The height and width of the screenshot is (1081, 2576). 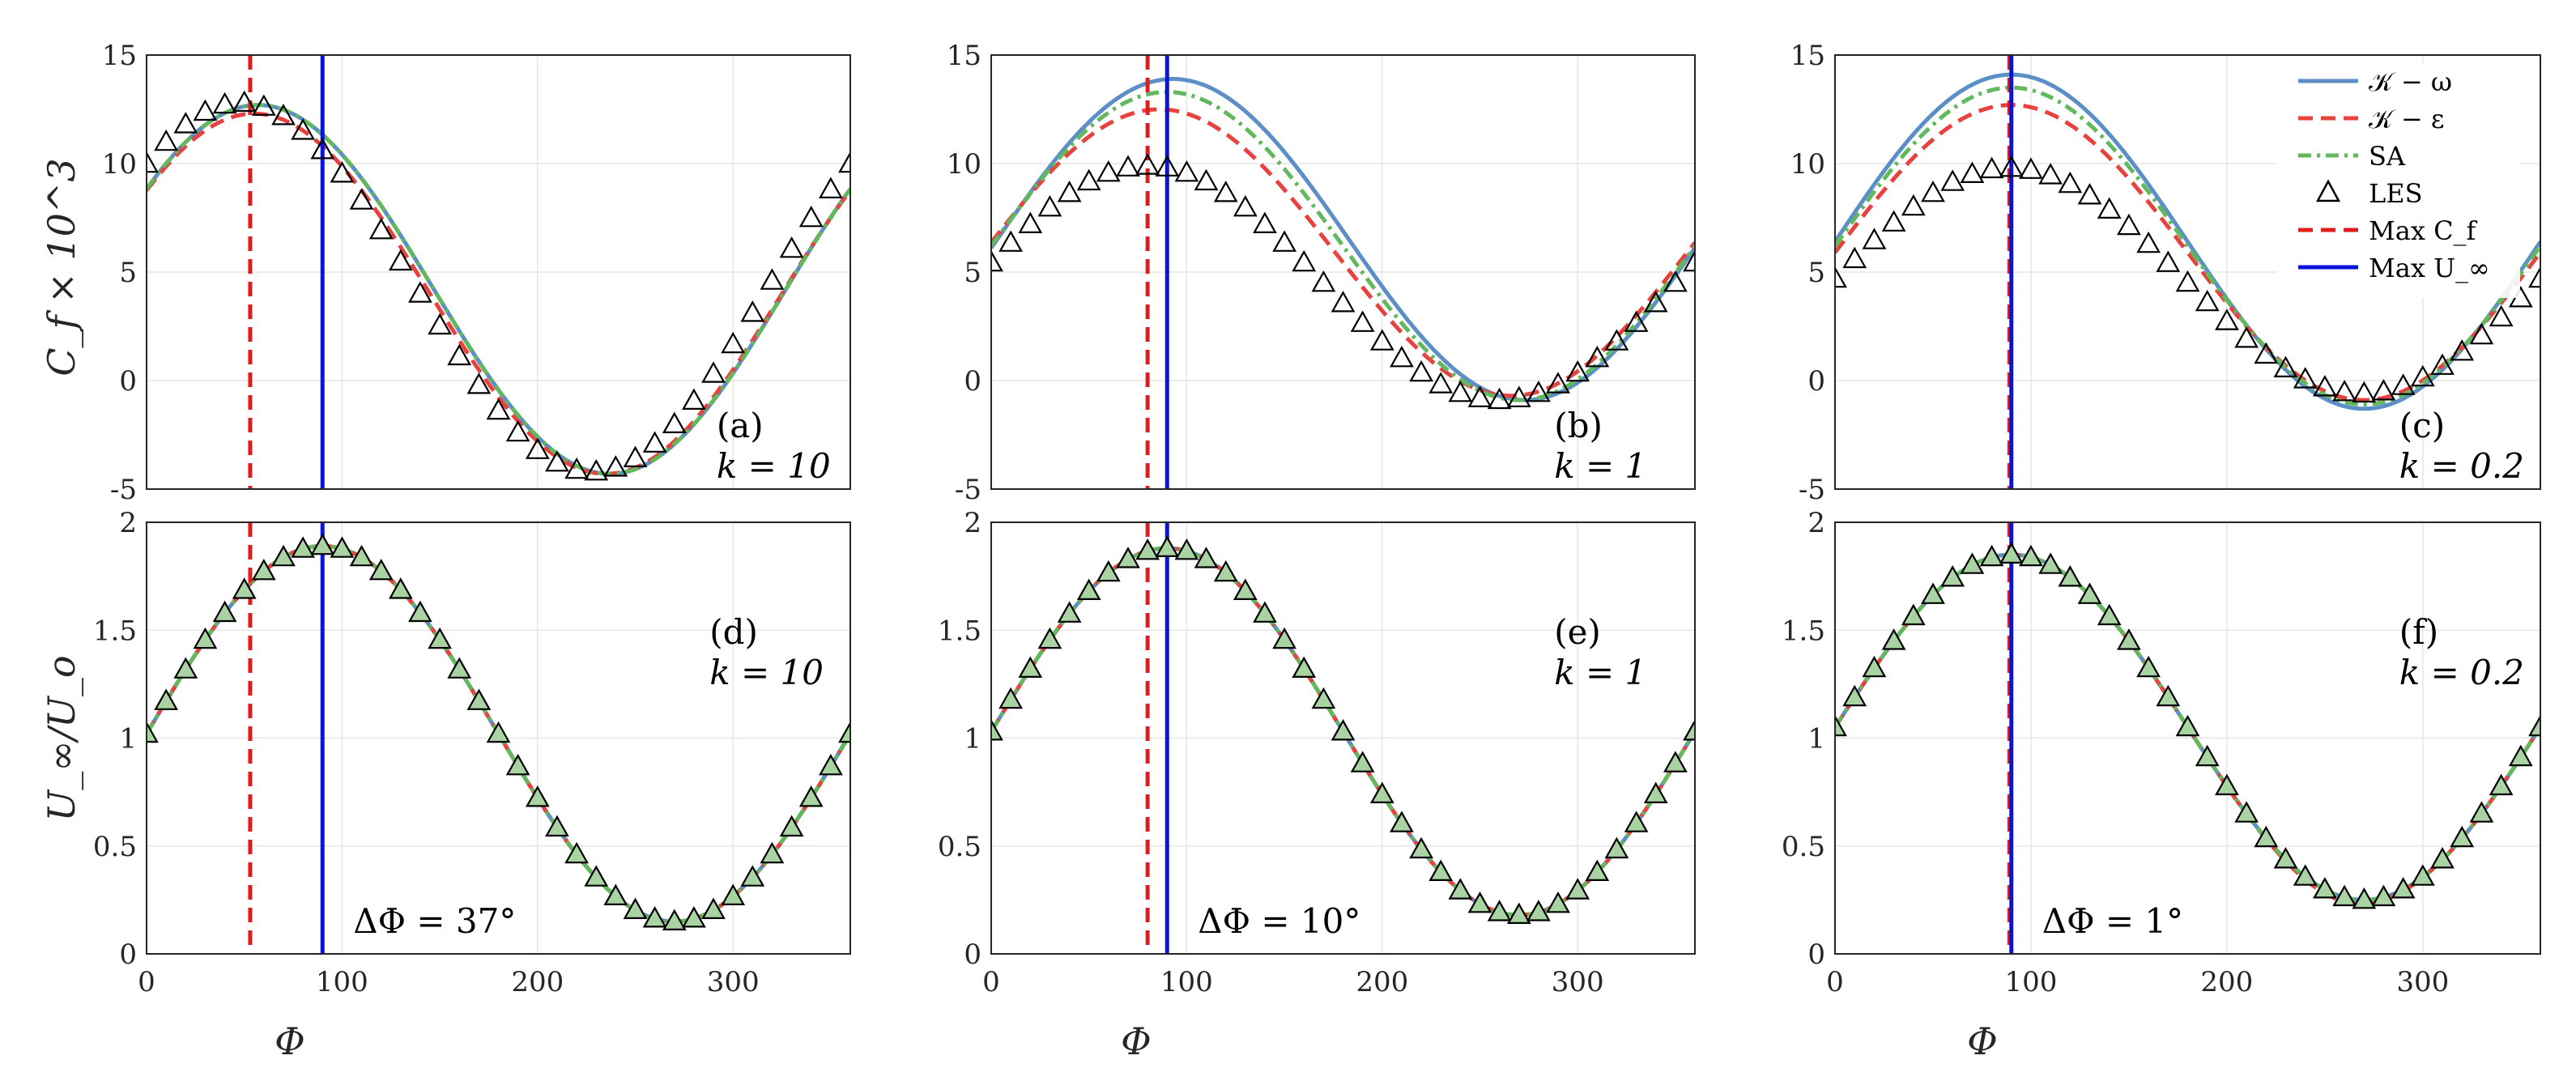 What do you see at coordinates (2422, 982) in the screenshot?
I see `panel-f-xtick-label-3: 300` at bounding box center [2422, 982].